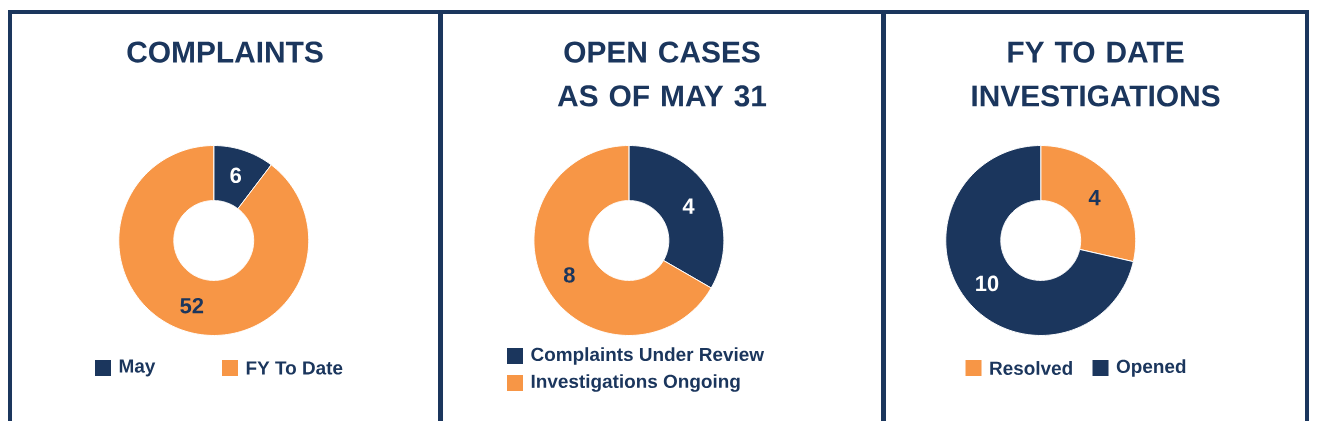 This screenshot has height=421, width=1317. What do you see at coordinates (648, 356) in the screenshot?
I see `legend-label: Complaints Under Review` at bounding box center [648, 356].